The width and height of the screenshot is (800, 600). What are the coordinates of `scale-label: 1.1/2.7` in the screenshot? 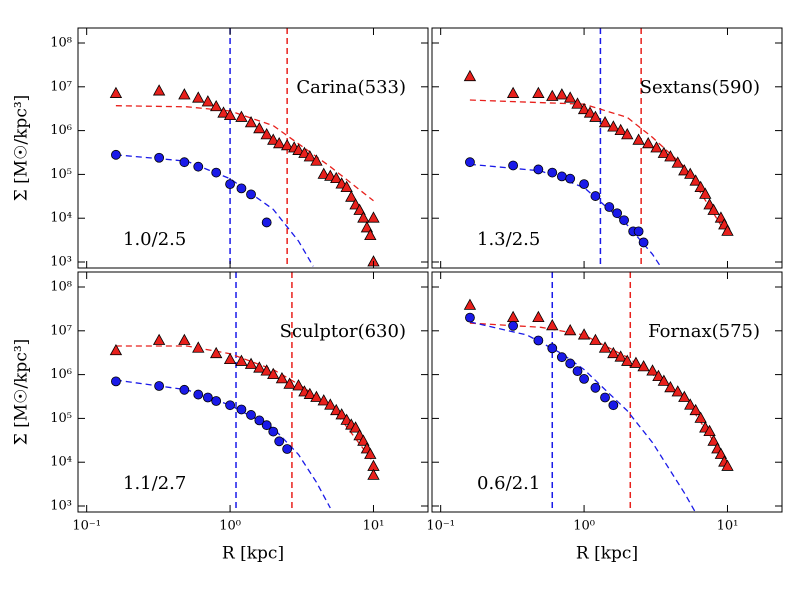 It's located at (154, 483).